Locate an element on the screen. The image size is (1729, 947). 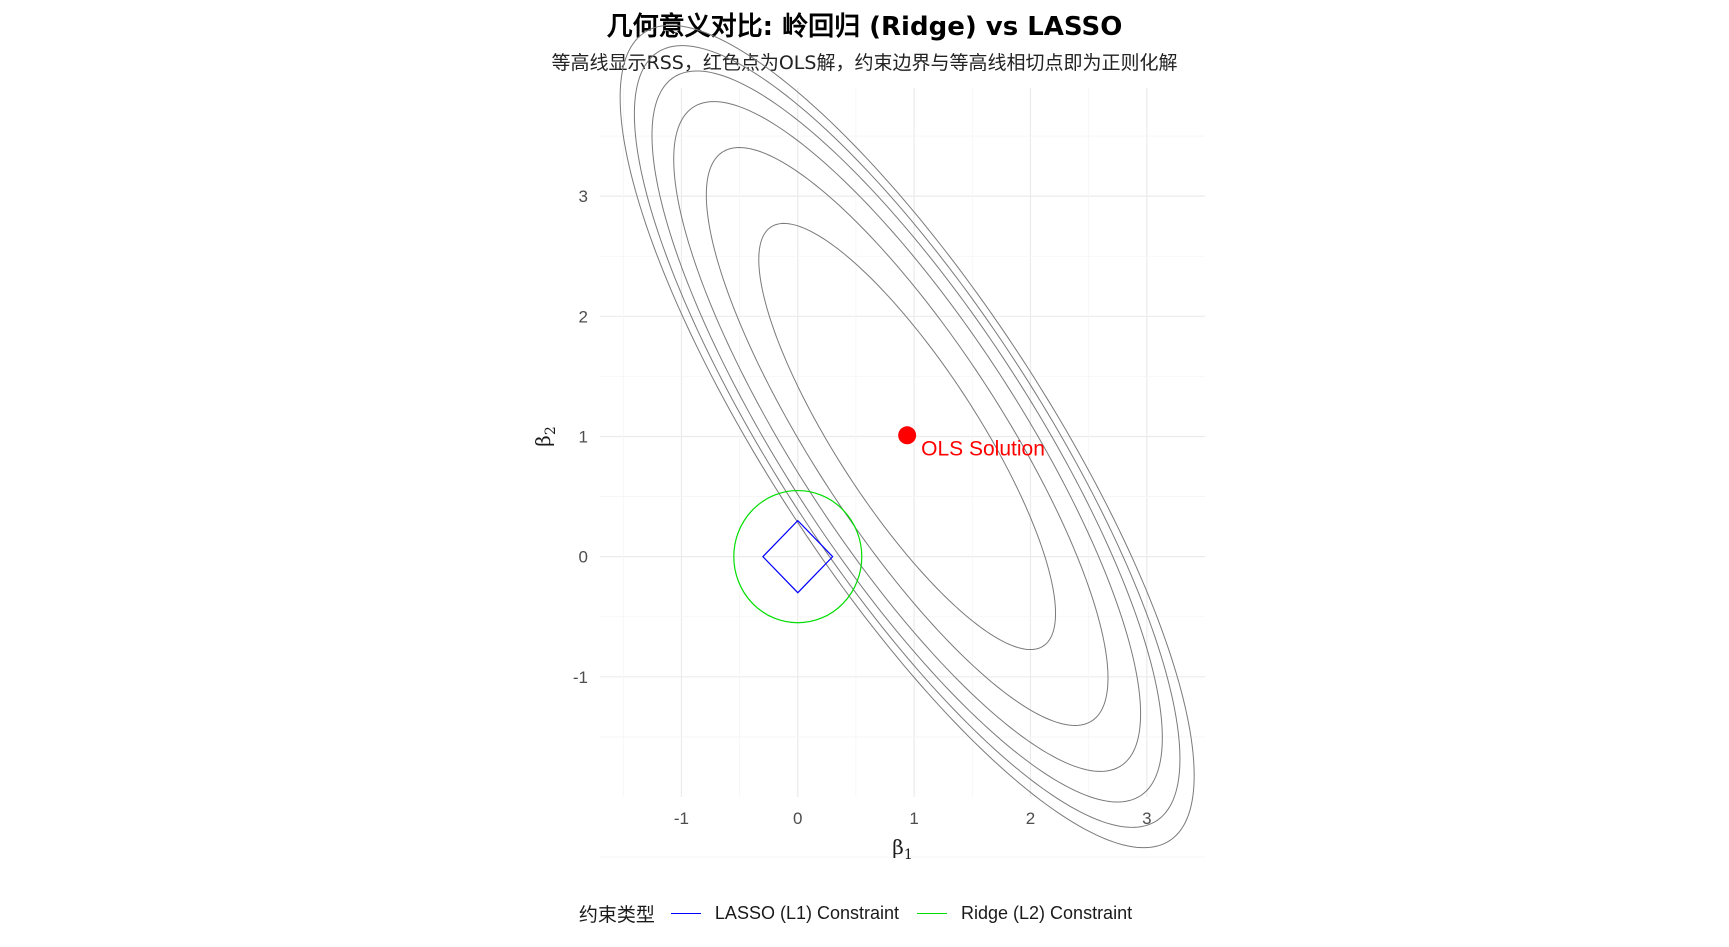
ols-point is located at coordinates (907, 435).